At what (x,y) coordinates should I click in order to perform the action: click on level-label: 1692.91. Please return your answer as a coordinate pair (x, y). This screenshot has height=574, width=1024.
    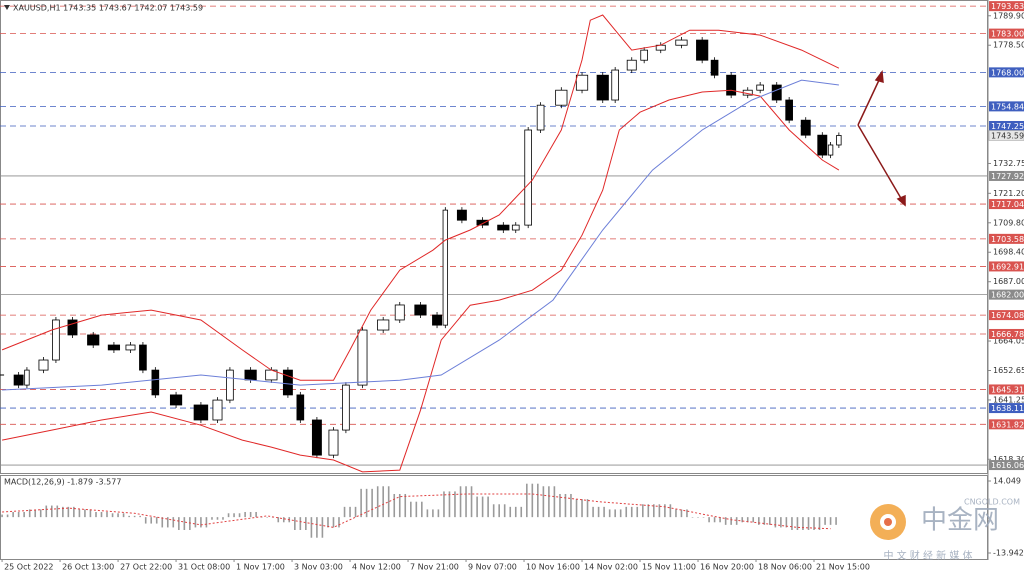
    Looking at the image, I should click on (1007, 266).